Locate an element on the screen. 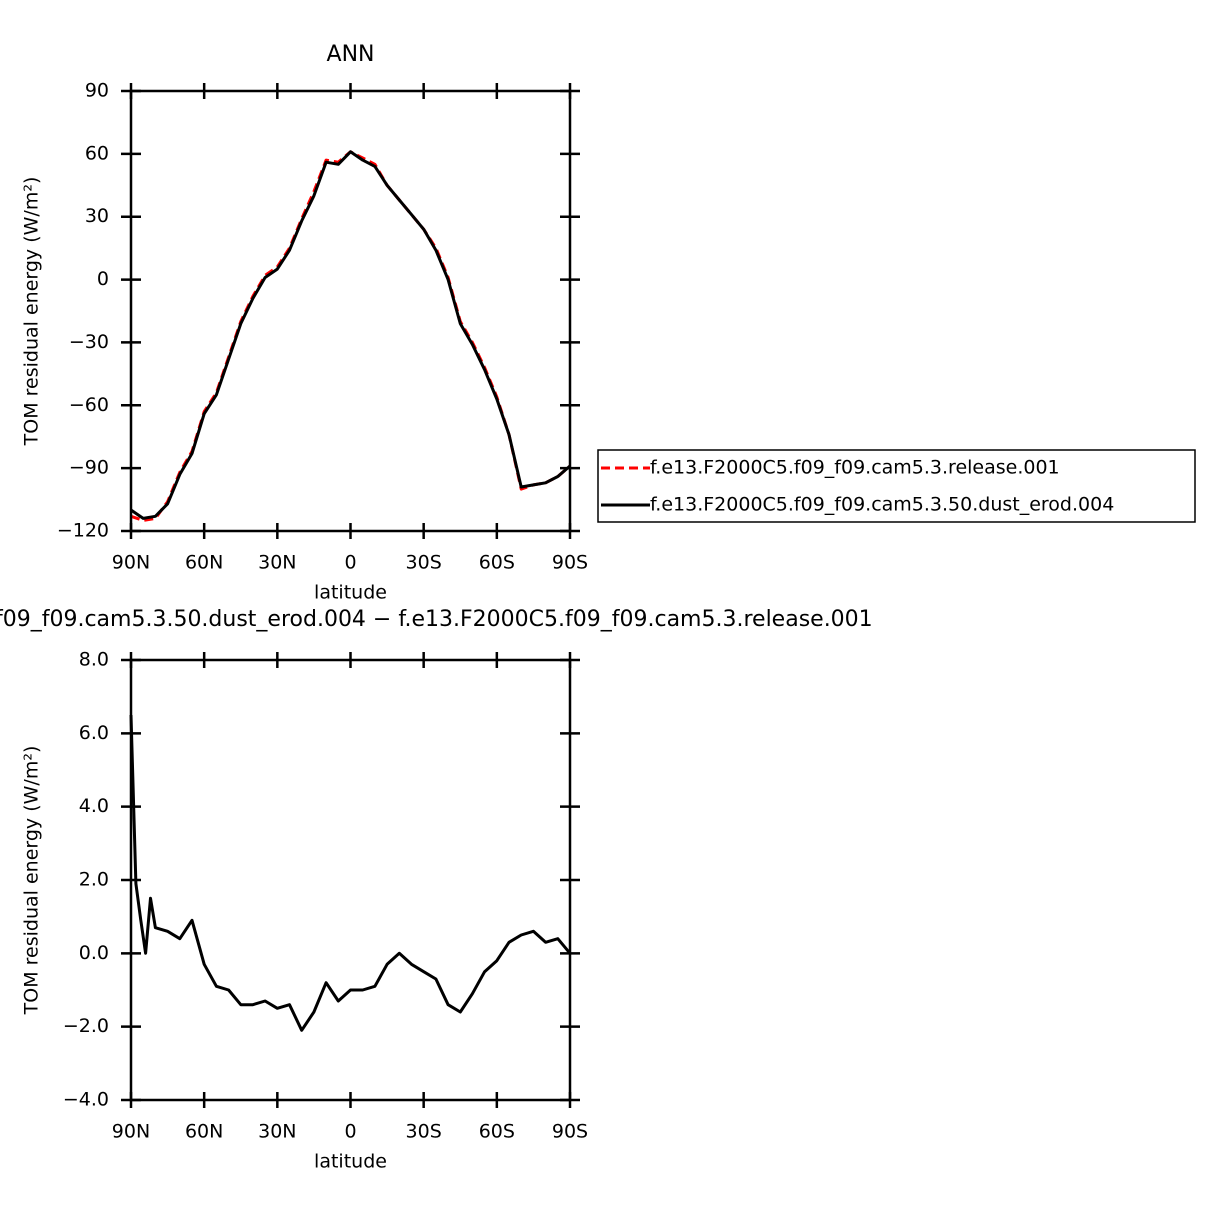  y-tick-label: 30 is located at coordinates (97, 216).